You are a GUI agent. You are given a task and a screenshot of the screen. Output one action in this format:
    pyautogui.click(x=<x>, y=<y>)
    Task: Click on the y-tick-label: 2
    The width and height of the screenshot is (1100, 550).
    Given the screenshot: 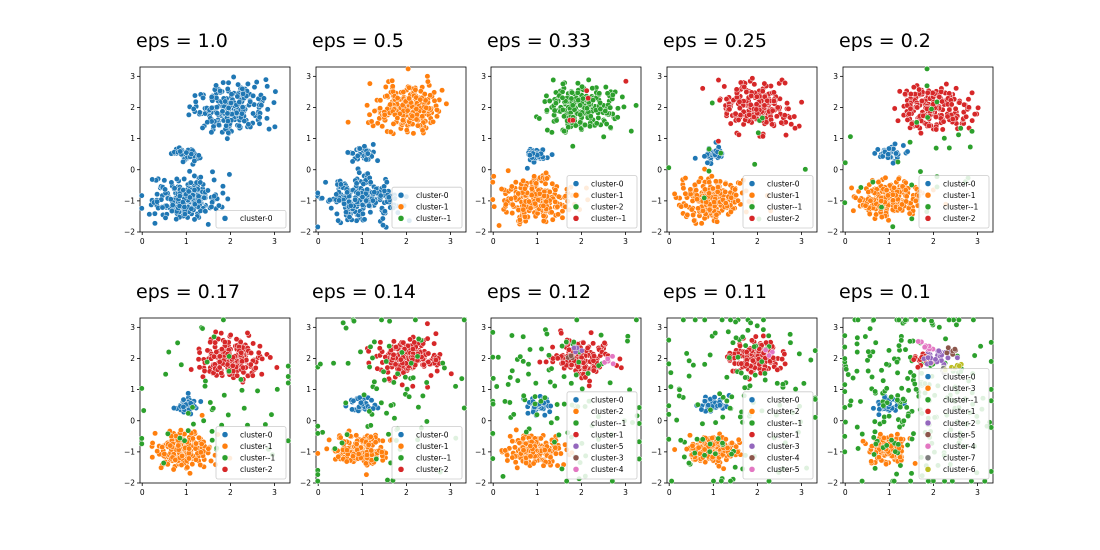 What is the action you would take?
    pyautogui.click(x=835, y=358)
    